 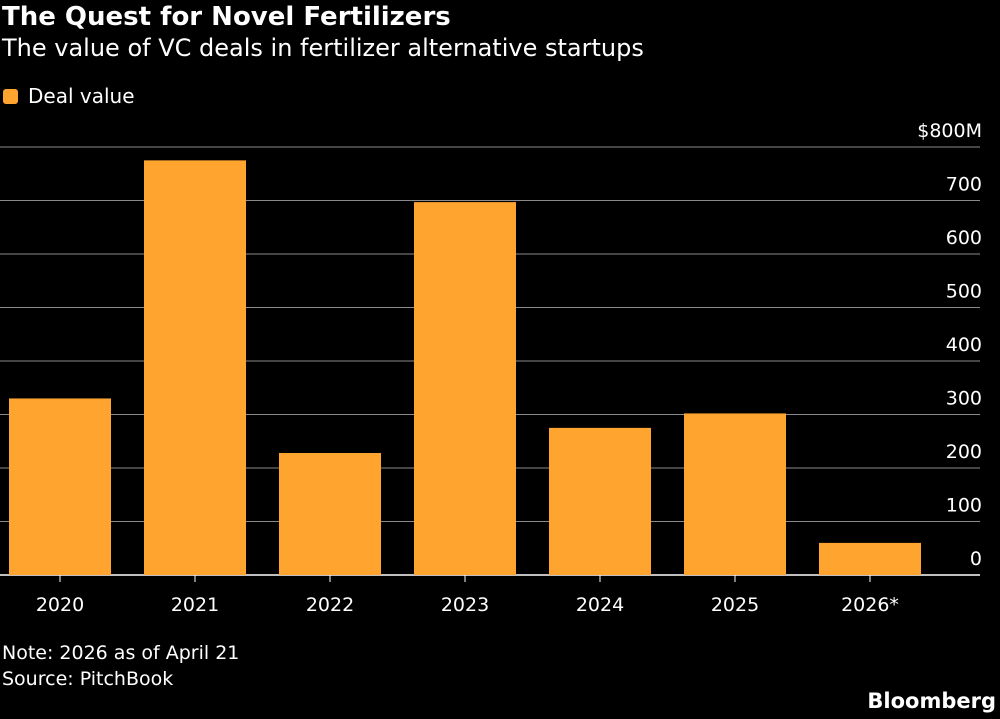 What do you see at coordinates (465, 605) in the screenshot?
I see `x-tick-label: 2023` at bounding box center [465, 605].